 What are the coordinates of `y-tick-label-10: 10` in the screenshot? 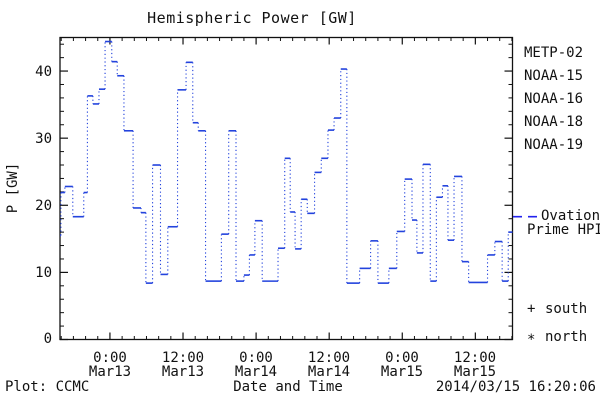 It's located at (43, 273).